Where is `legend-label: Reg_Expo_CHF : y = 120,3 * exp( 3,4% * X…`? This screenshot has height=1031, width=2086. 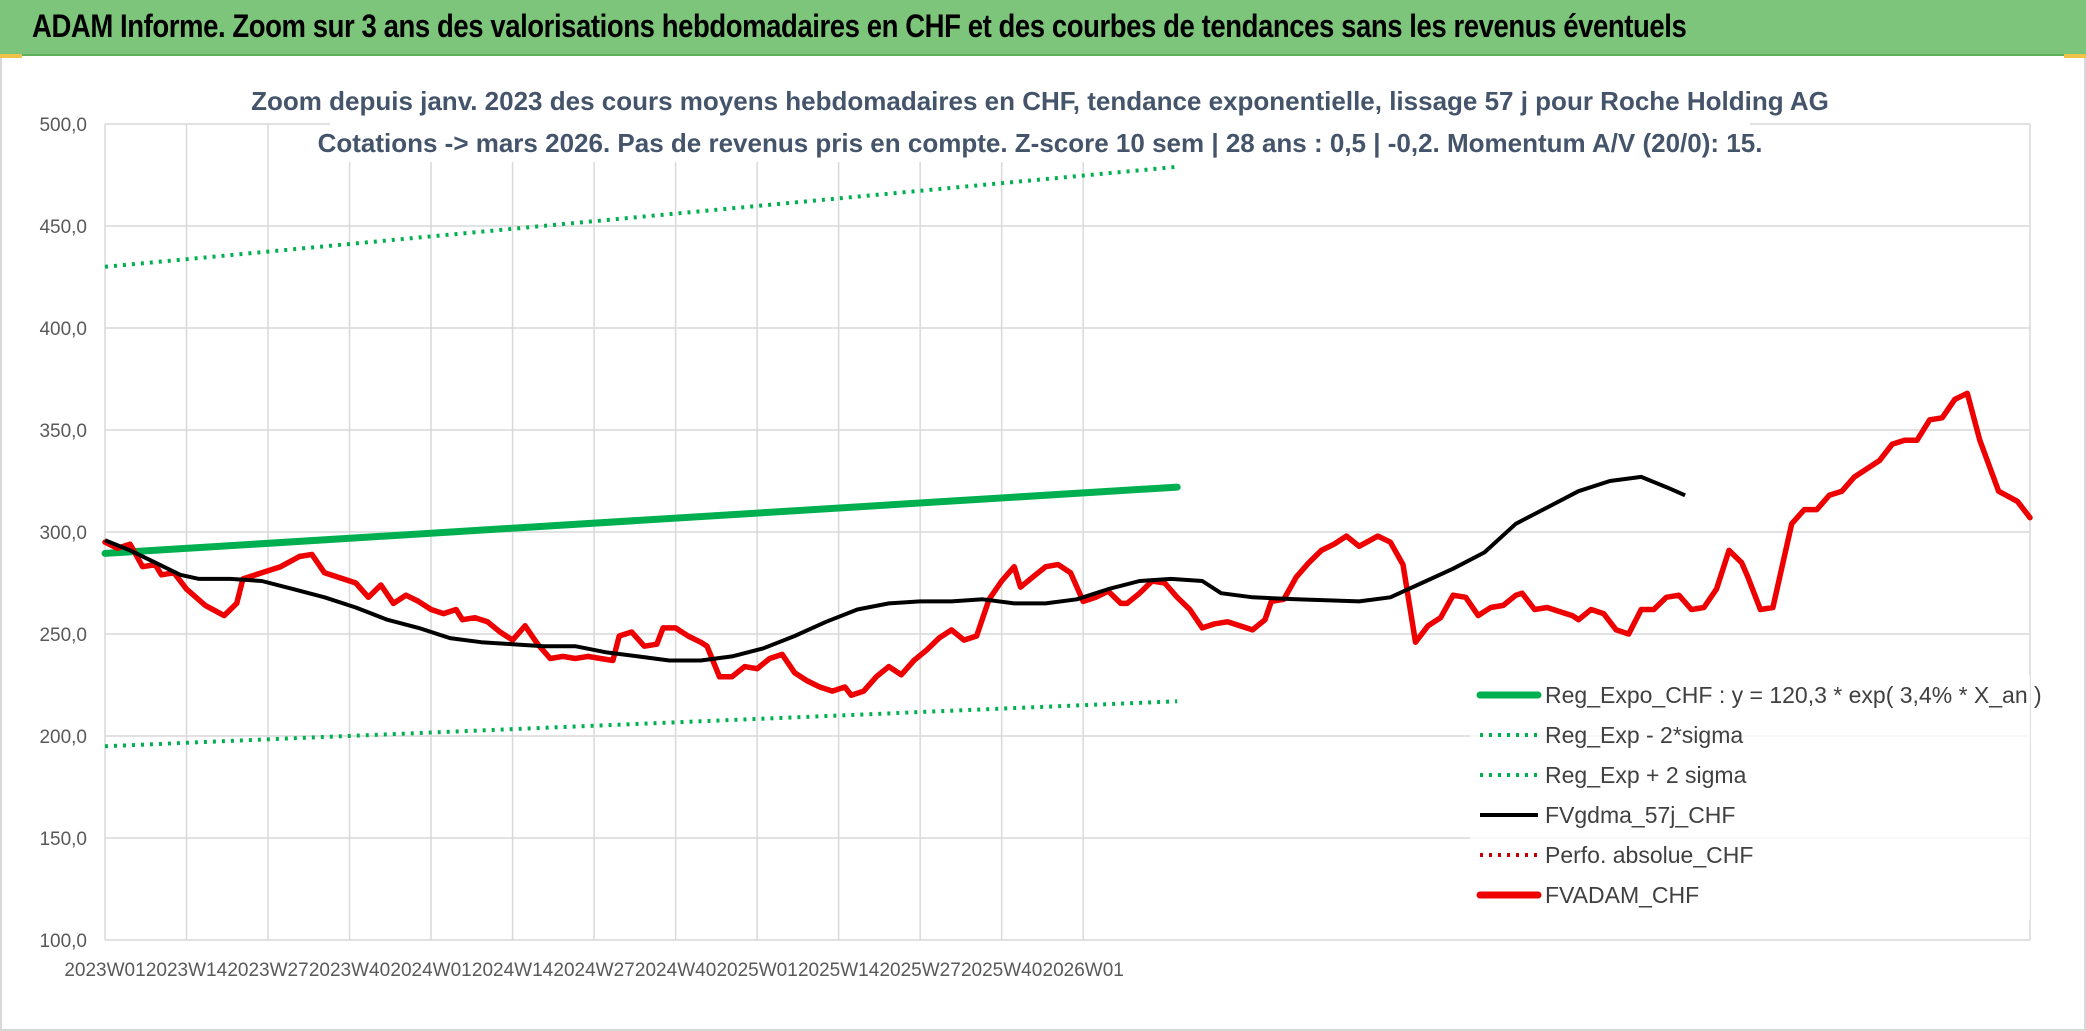
legend-label: Reg_Expo_CHF : y = 120,3 * exp( 3,4% * X… is located at coordinates (1793, 695).